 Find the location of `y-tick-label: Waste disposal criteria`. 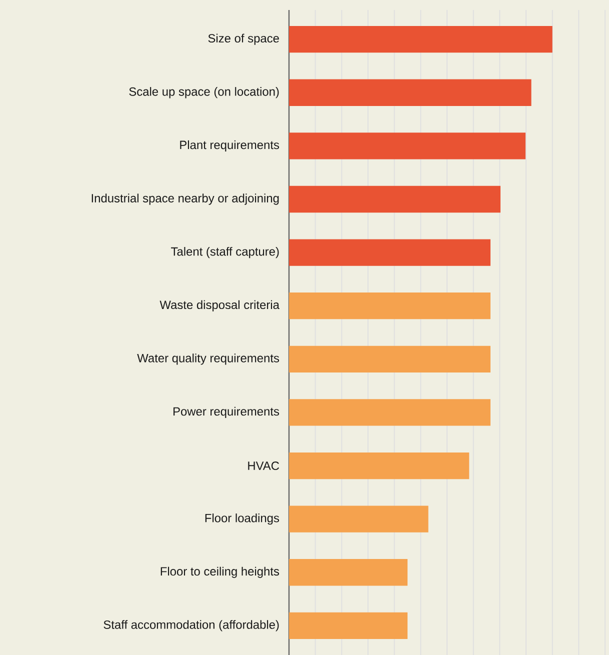

y-tick-label: Waste disposal criteria is located at coordinates (220, 306).